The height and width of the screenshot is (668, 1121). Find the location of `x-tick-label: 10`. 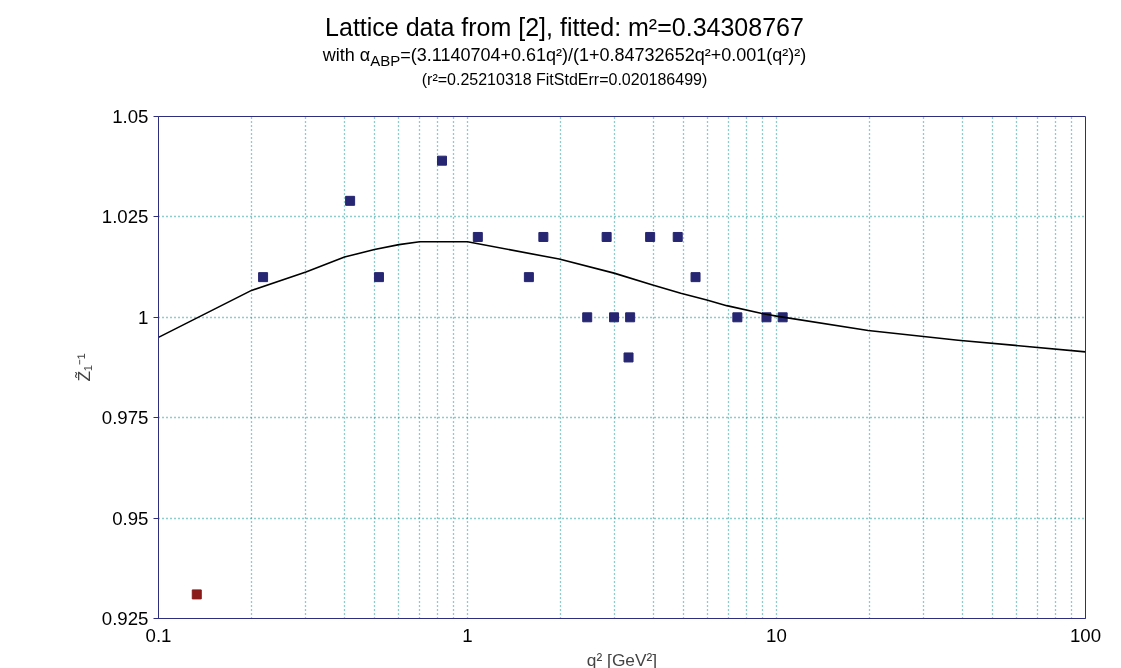

x-tick-label: 10 is located at coordinates (776, 635).